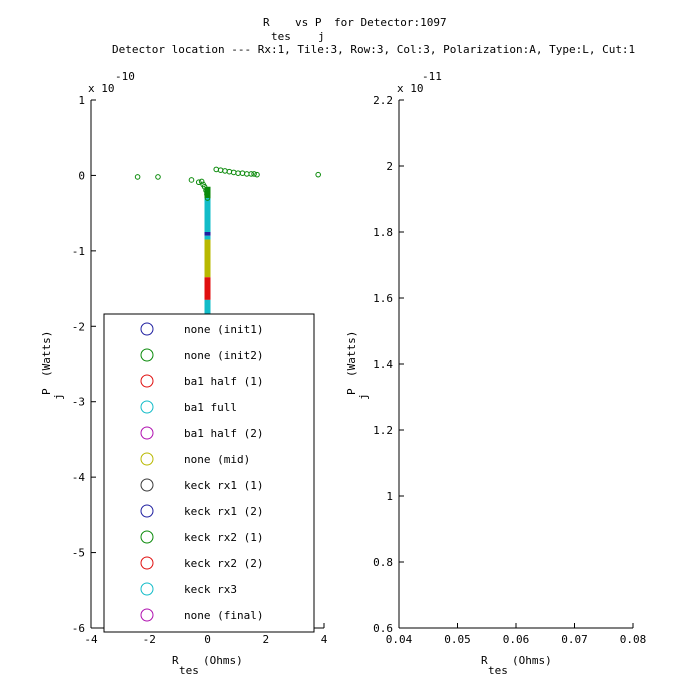 The width and height of the screenshot is (700, 700). What do you see at coordinates (383, 298) in the screenshot?
I see `right-y-tick-label: 1.6` at bounding box center [383, 298].